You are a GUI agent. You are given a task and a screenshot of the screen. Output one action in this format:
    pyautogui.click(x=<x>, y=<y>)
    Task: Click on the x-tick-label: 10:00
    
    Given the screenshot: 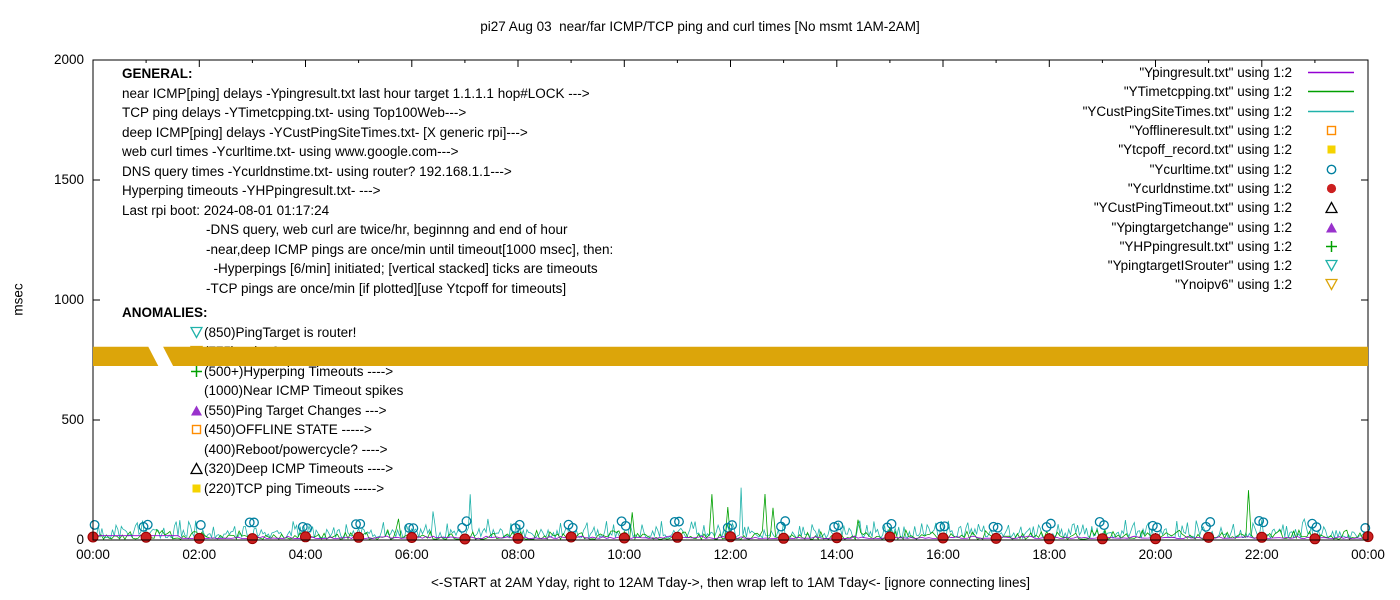 What is the action you would take?
    pyautogui.click(x=624, y=554)
    